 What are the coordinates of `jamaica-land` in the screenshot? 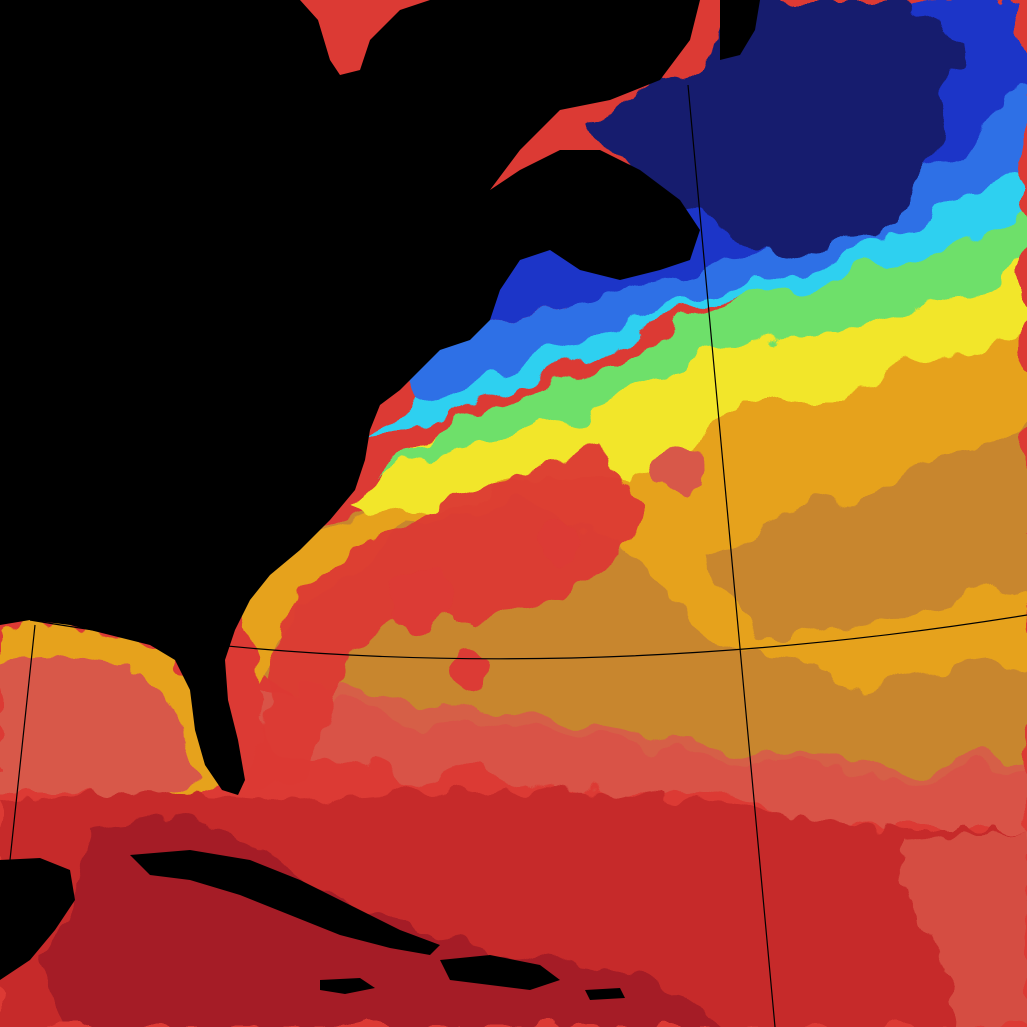 It's located at (347, 986).